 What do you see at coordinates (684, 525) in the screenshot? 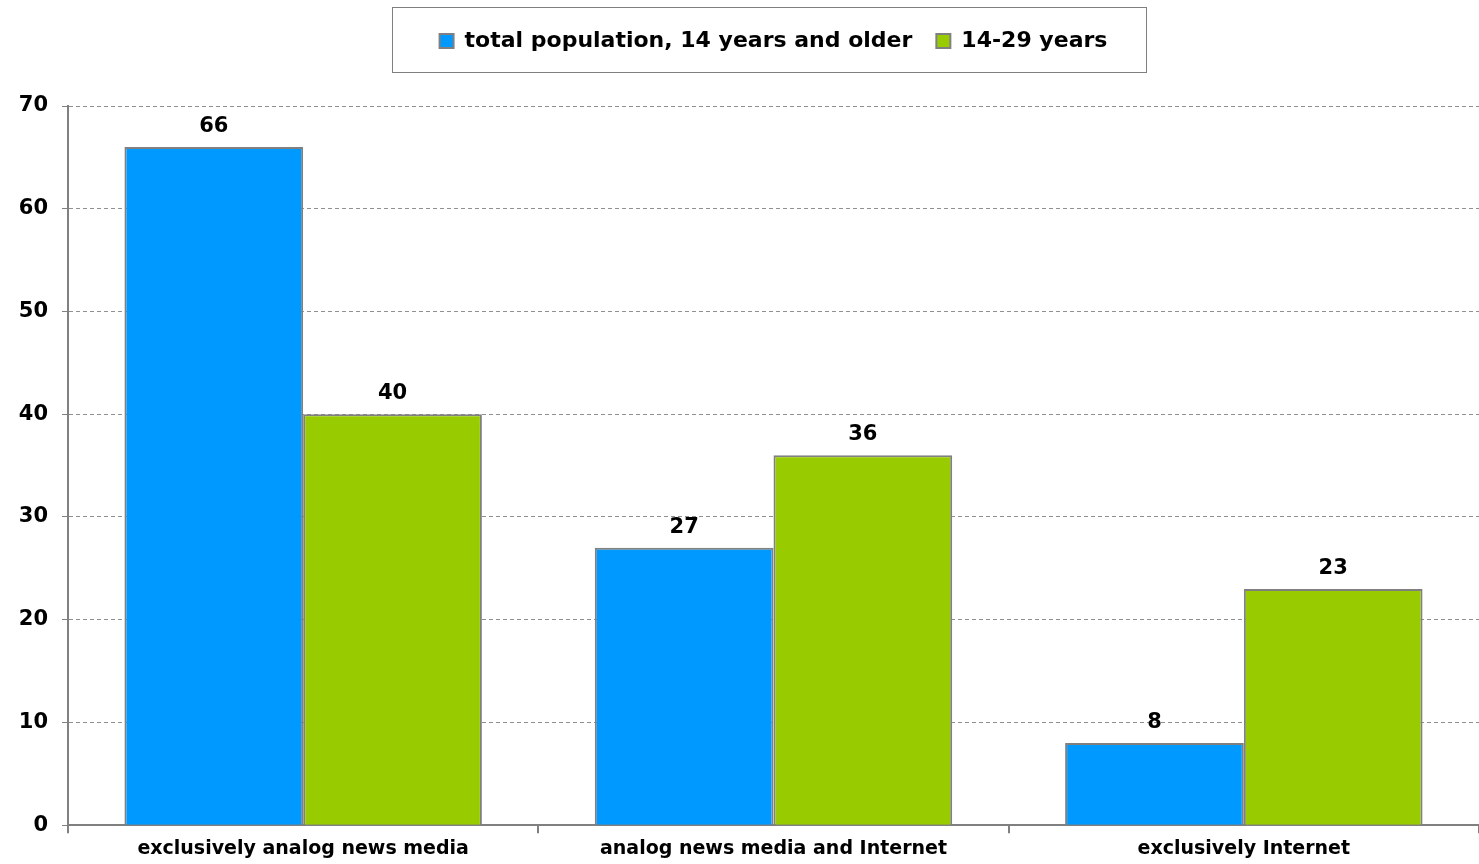
I see `data-label: 27` at bounding box center [684, 525].